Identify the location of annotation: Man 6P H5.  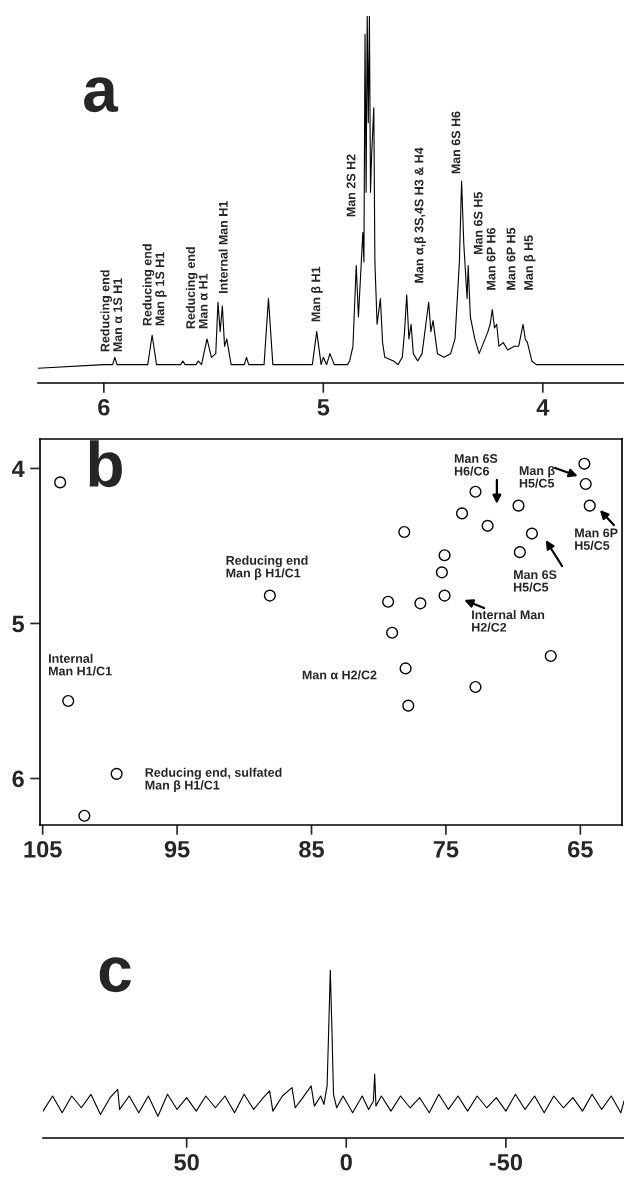
(511, 258).